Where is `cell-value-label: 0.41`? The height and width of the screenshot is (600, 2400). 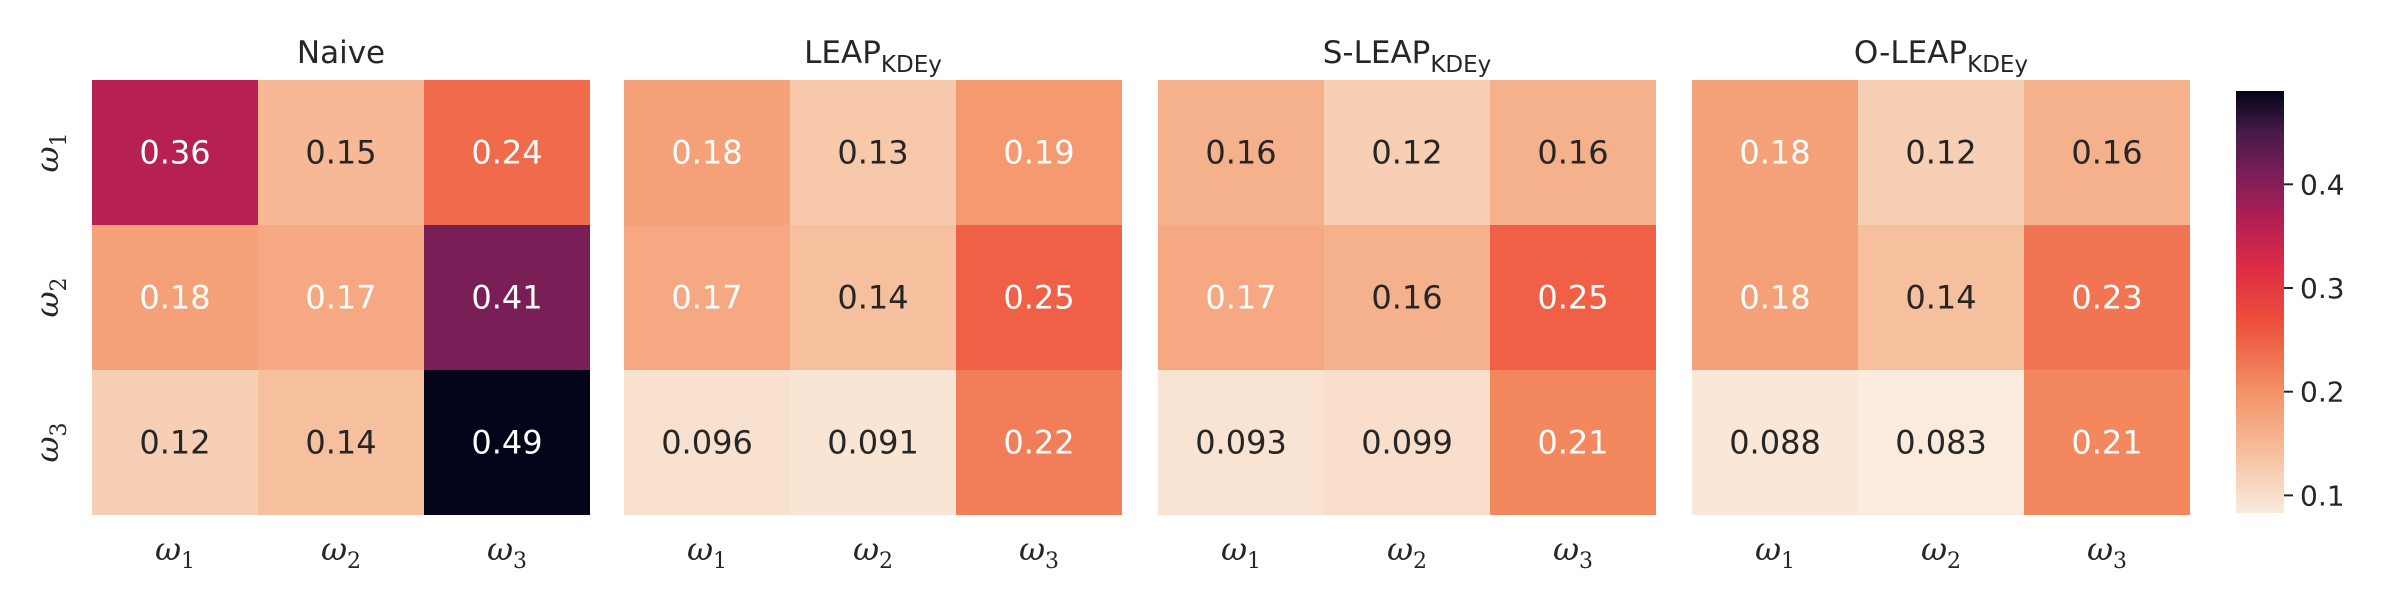 cell-value-label: 0.41 is located at coordinates (506, 298).